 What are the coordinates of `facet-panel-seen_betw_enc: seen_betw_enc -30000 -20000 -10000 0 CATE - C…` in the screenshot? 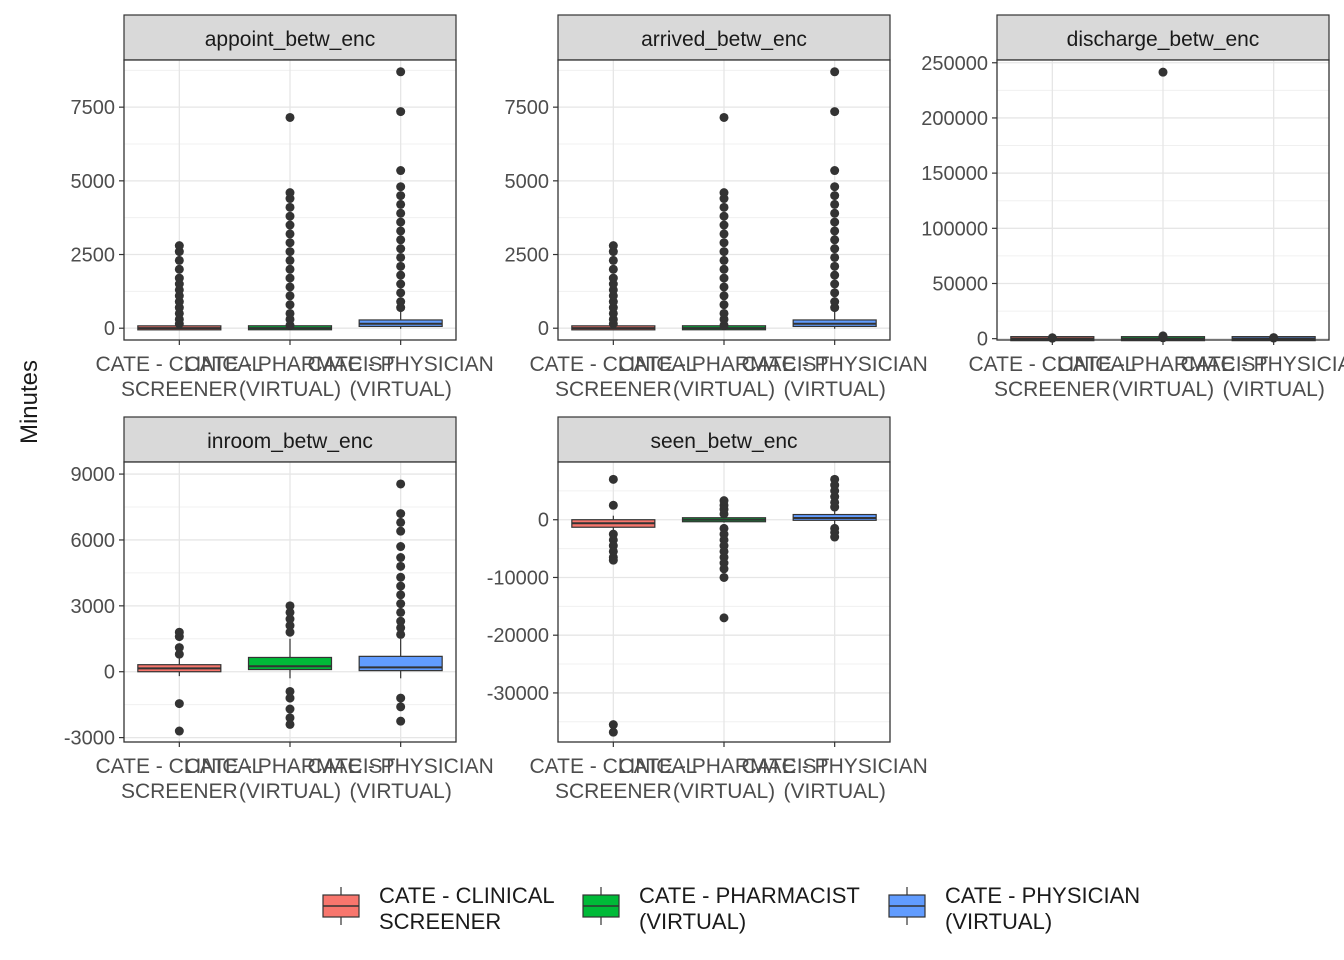 It's located at (707, 609).